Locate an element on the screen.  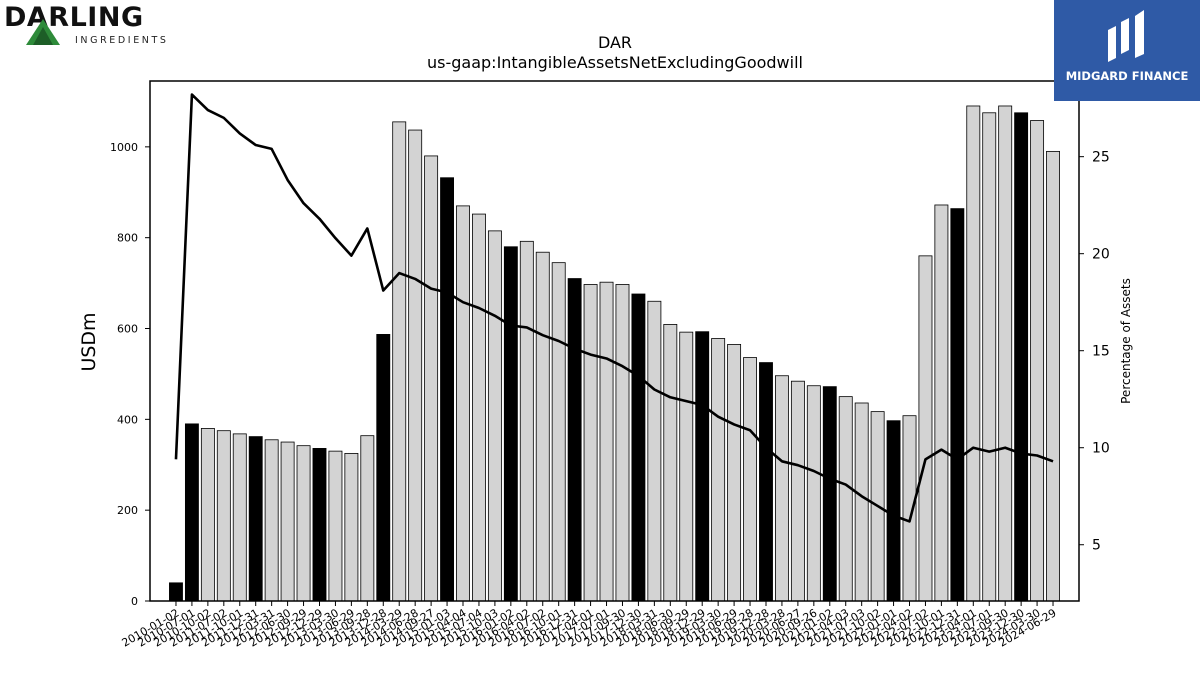
y-tick-label: 600 is located at coordinates (127, 329).